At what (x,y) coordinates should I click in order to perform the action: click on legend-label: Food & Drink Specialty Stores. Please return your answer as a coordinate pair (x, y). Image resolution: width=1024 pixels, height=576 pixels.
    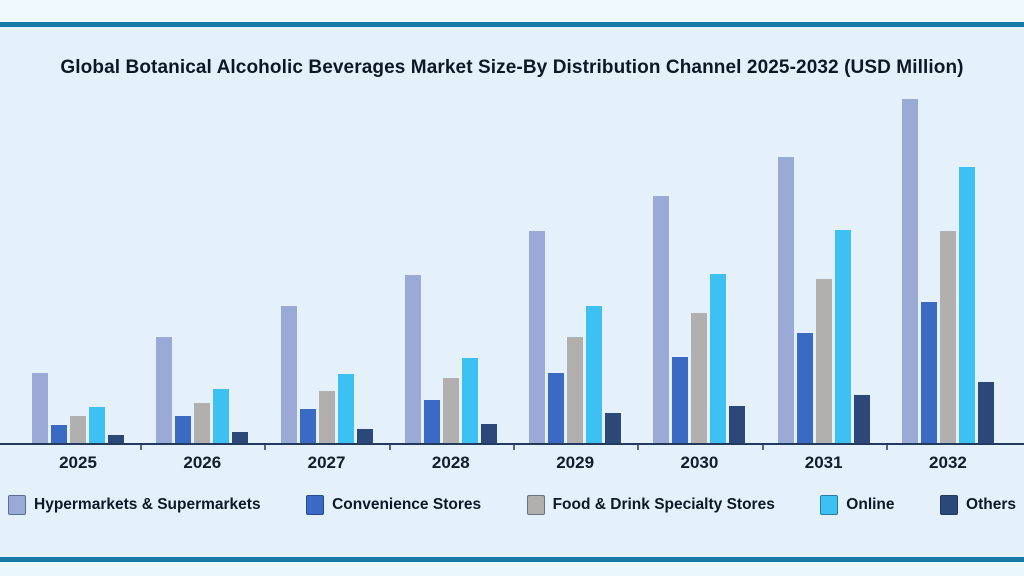
    Looking at the image, I should click on (663, 504).